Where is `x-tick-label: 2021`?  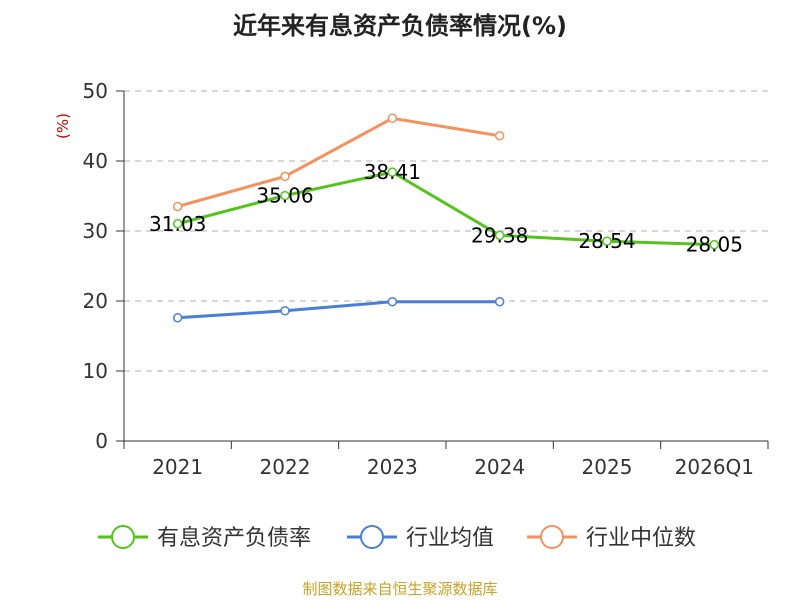 x-tick-label: 2021 is located at coordinates (177, 467).